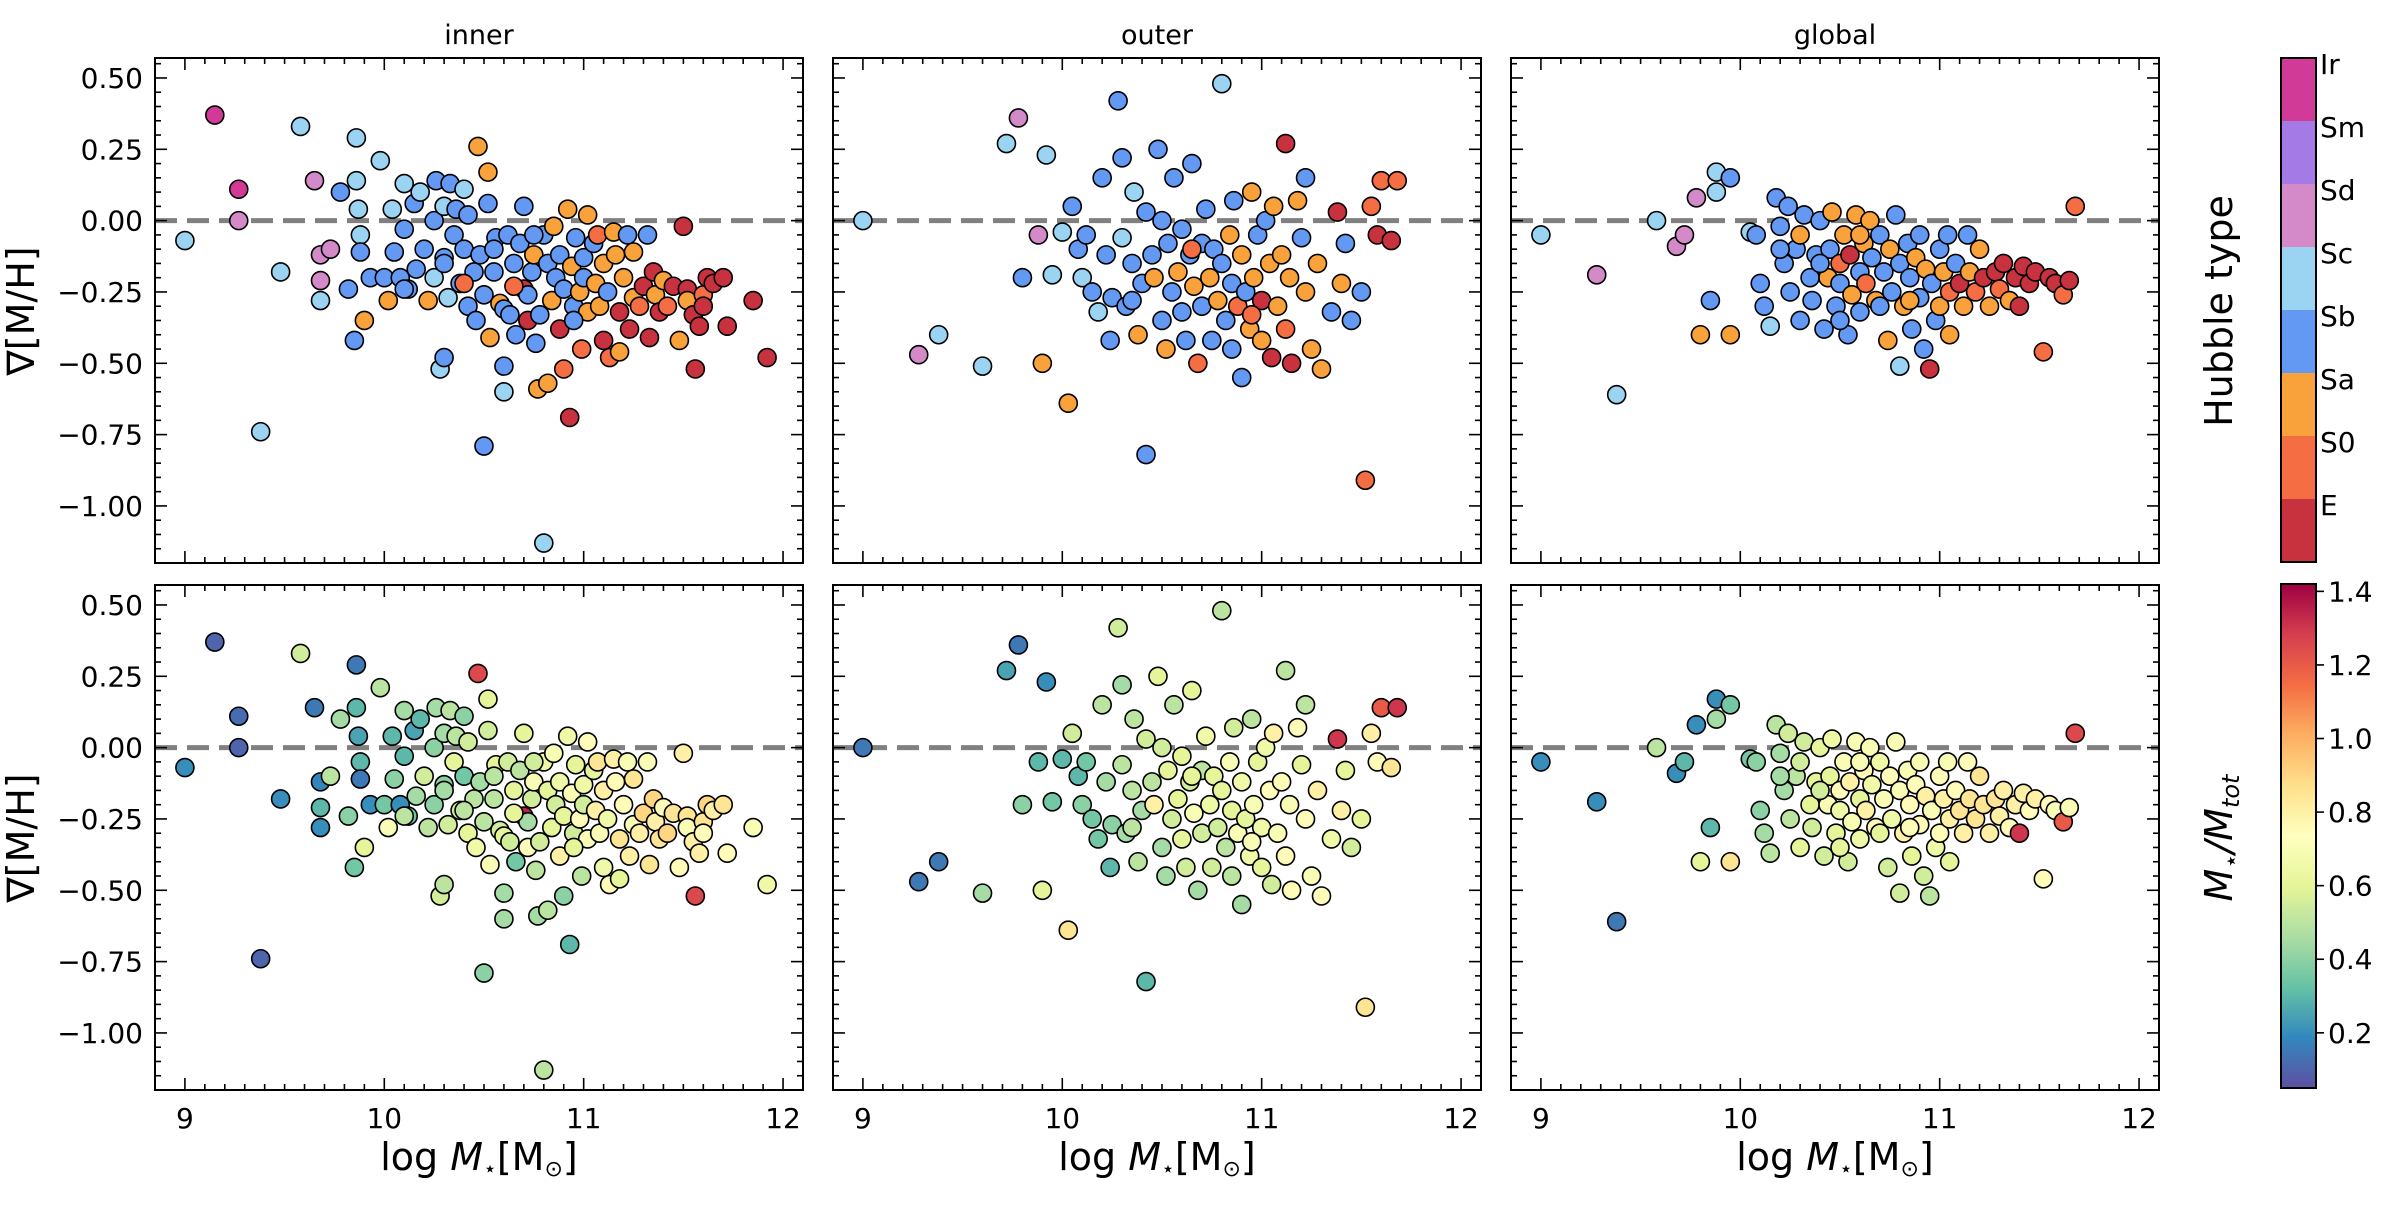 This screenshot has width=2400, height=1205. I want to click on mass-ratio-colorbar-label: M⋆/Mtot, so click(2221, 837).